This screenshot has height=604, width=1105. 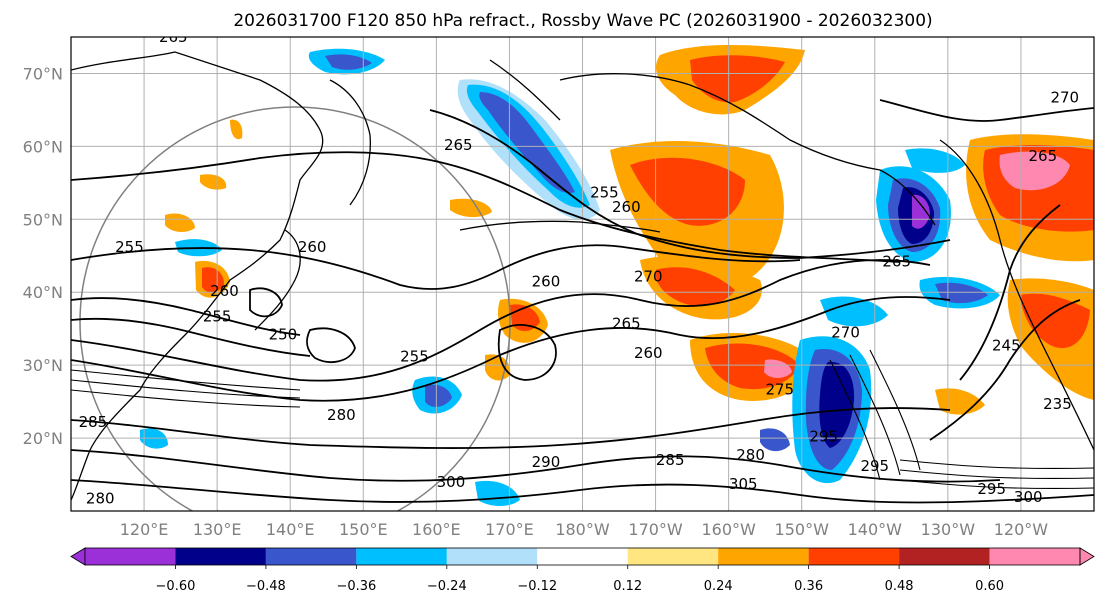 I want to click on colorbar-extend-high, so click(x=1087, y=556).